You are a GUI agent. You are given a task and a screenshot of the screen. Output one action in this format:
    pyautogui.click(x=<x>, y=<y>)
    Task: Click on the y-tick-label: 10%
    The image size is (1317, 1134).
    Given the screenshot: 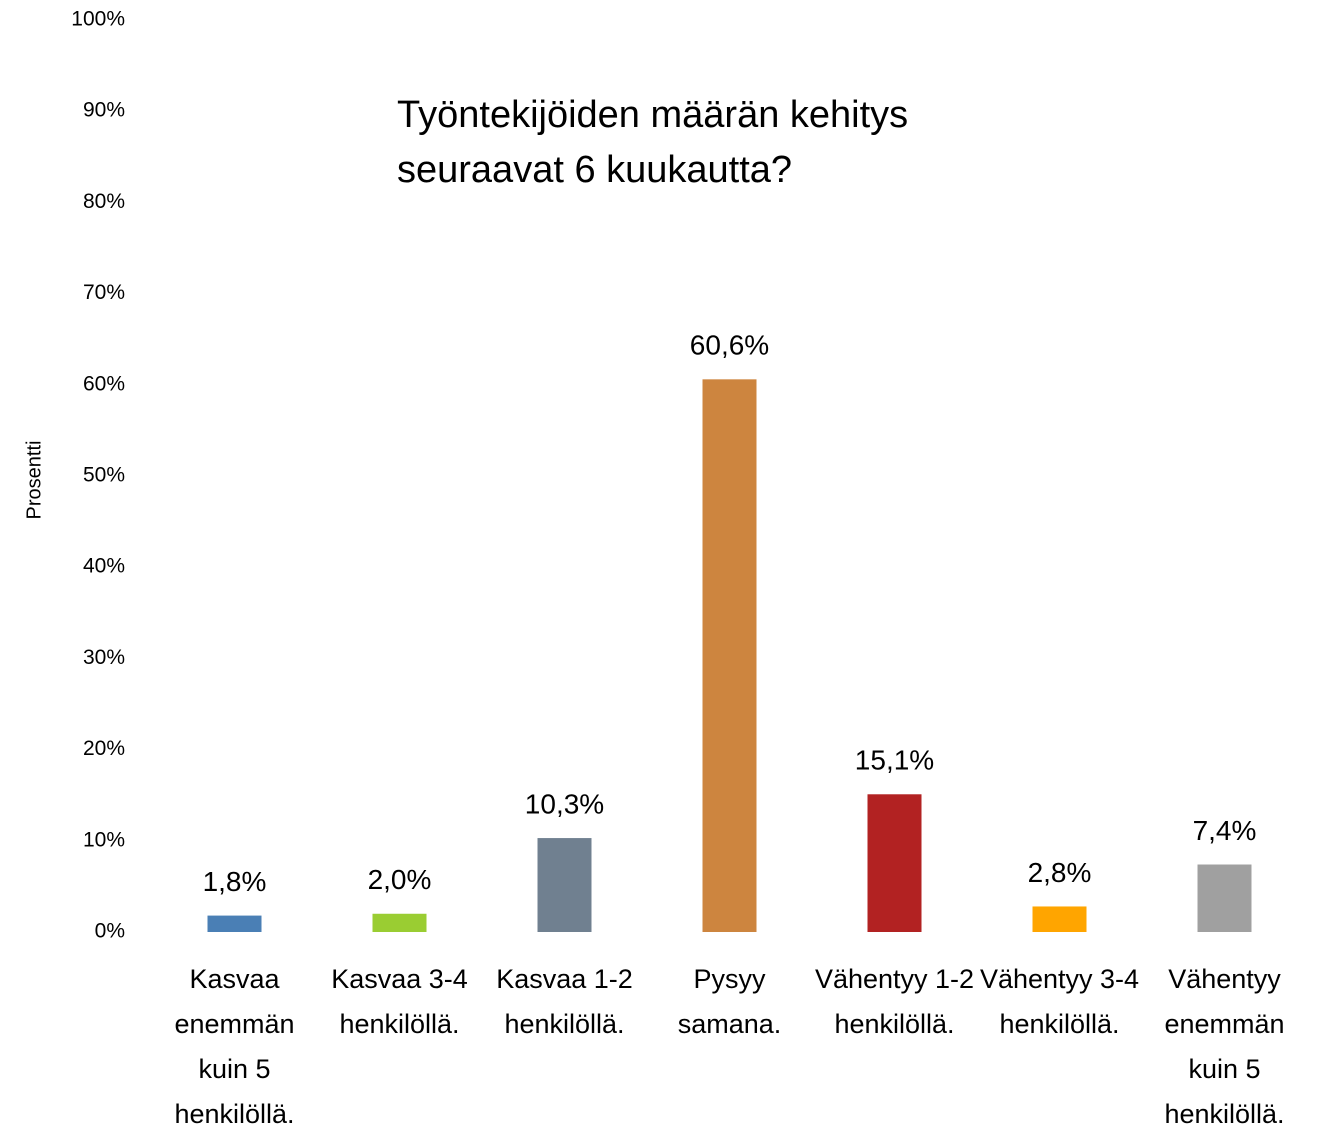 What is the action you would take?
    pyautogui.click(x=104, y=839)
    